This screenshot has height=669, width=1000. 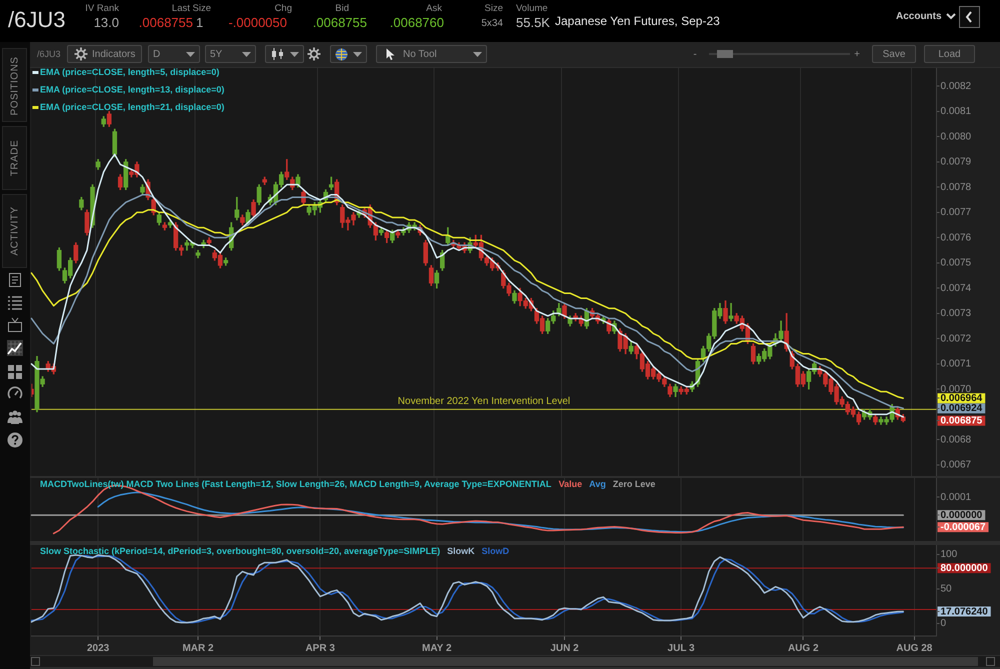 I want to click on y-tick-label: 0, so click(x=943, y=624).